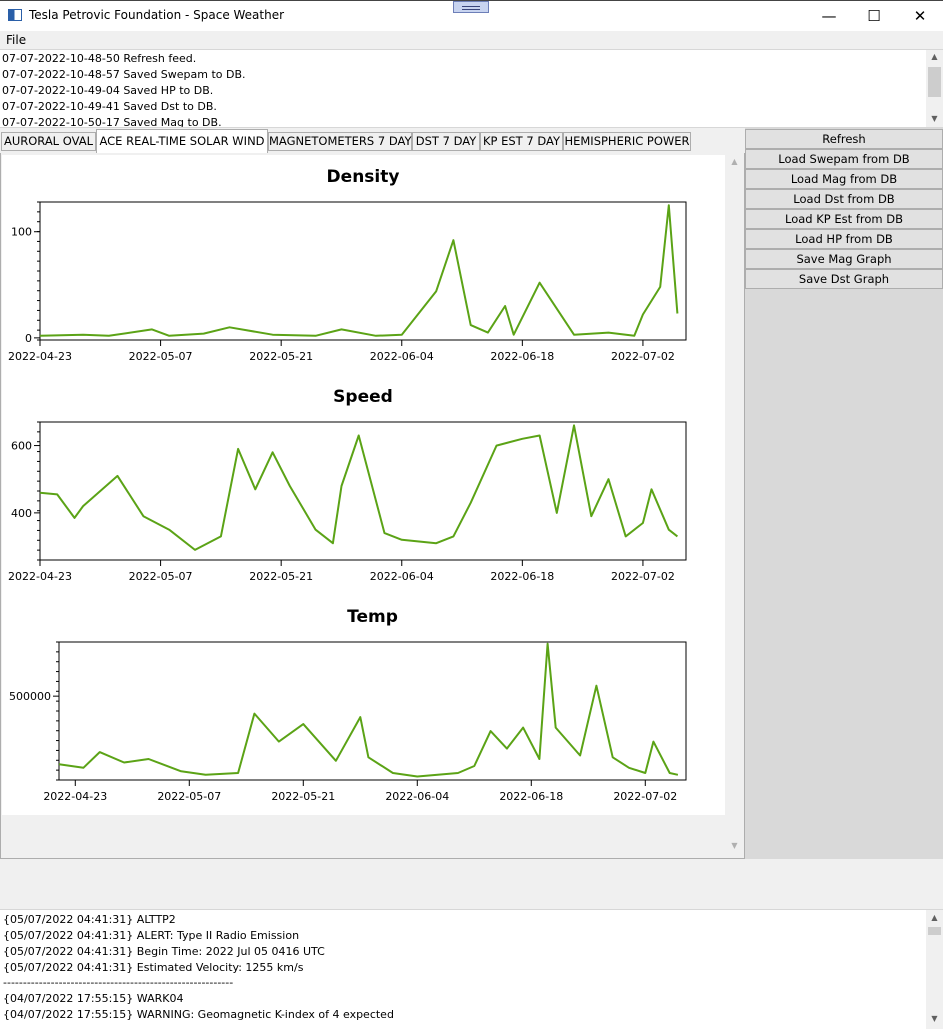  I want to click on log-scrollbar: ▲ ▼, so click(934, 88).